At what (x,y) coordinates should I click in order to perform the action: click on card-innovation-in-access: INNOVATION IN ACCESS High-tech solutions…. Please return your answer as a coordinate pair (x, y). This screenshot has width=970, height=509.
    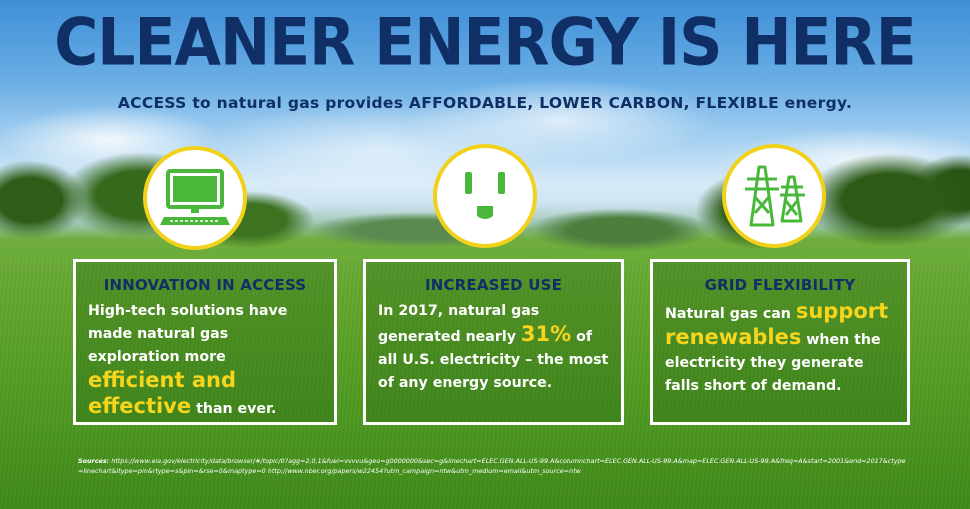
    Looking at the image, I should click on (205, 342).